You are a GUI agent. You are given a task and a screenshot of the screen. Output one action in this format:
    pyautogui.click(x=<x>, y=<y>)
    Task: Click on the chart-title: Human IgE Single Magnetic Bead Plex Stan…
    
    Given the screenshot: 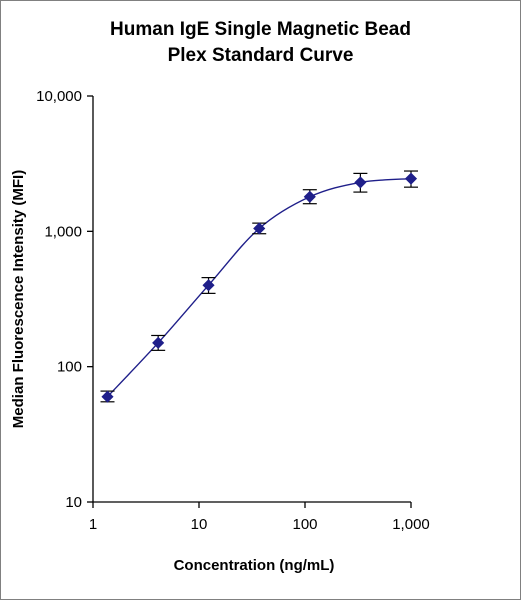 What is the action you would take?
    pyautogui.click(x=260, y=43)
    